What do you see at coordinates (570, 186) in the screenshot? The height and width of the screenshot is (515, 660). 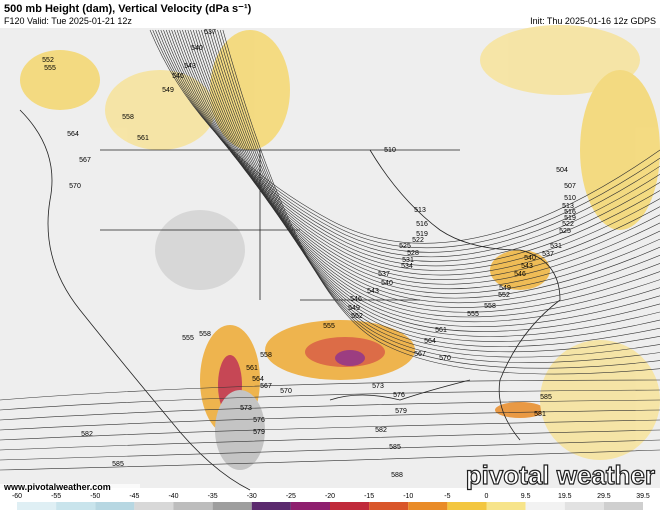 I see `contour-label: 507` at bounding box center [570, 186].